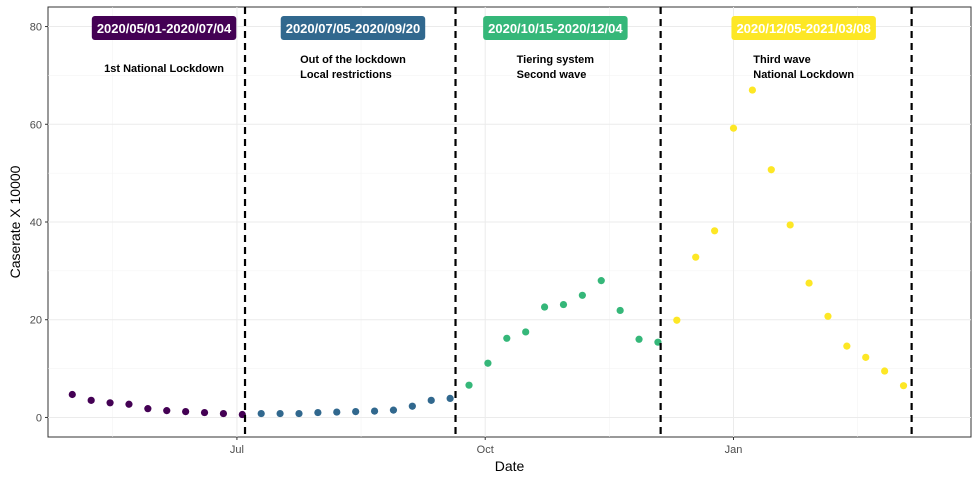 This screenshot has height=481, width=979. What do you see at coordinates (734, 450) in the screenshot?
I see `x-tick-label: Jan` at bounding box center [734, 450].